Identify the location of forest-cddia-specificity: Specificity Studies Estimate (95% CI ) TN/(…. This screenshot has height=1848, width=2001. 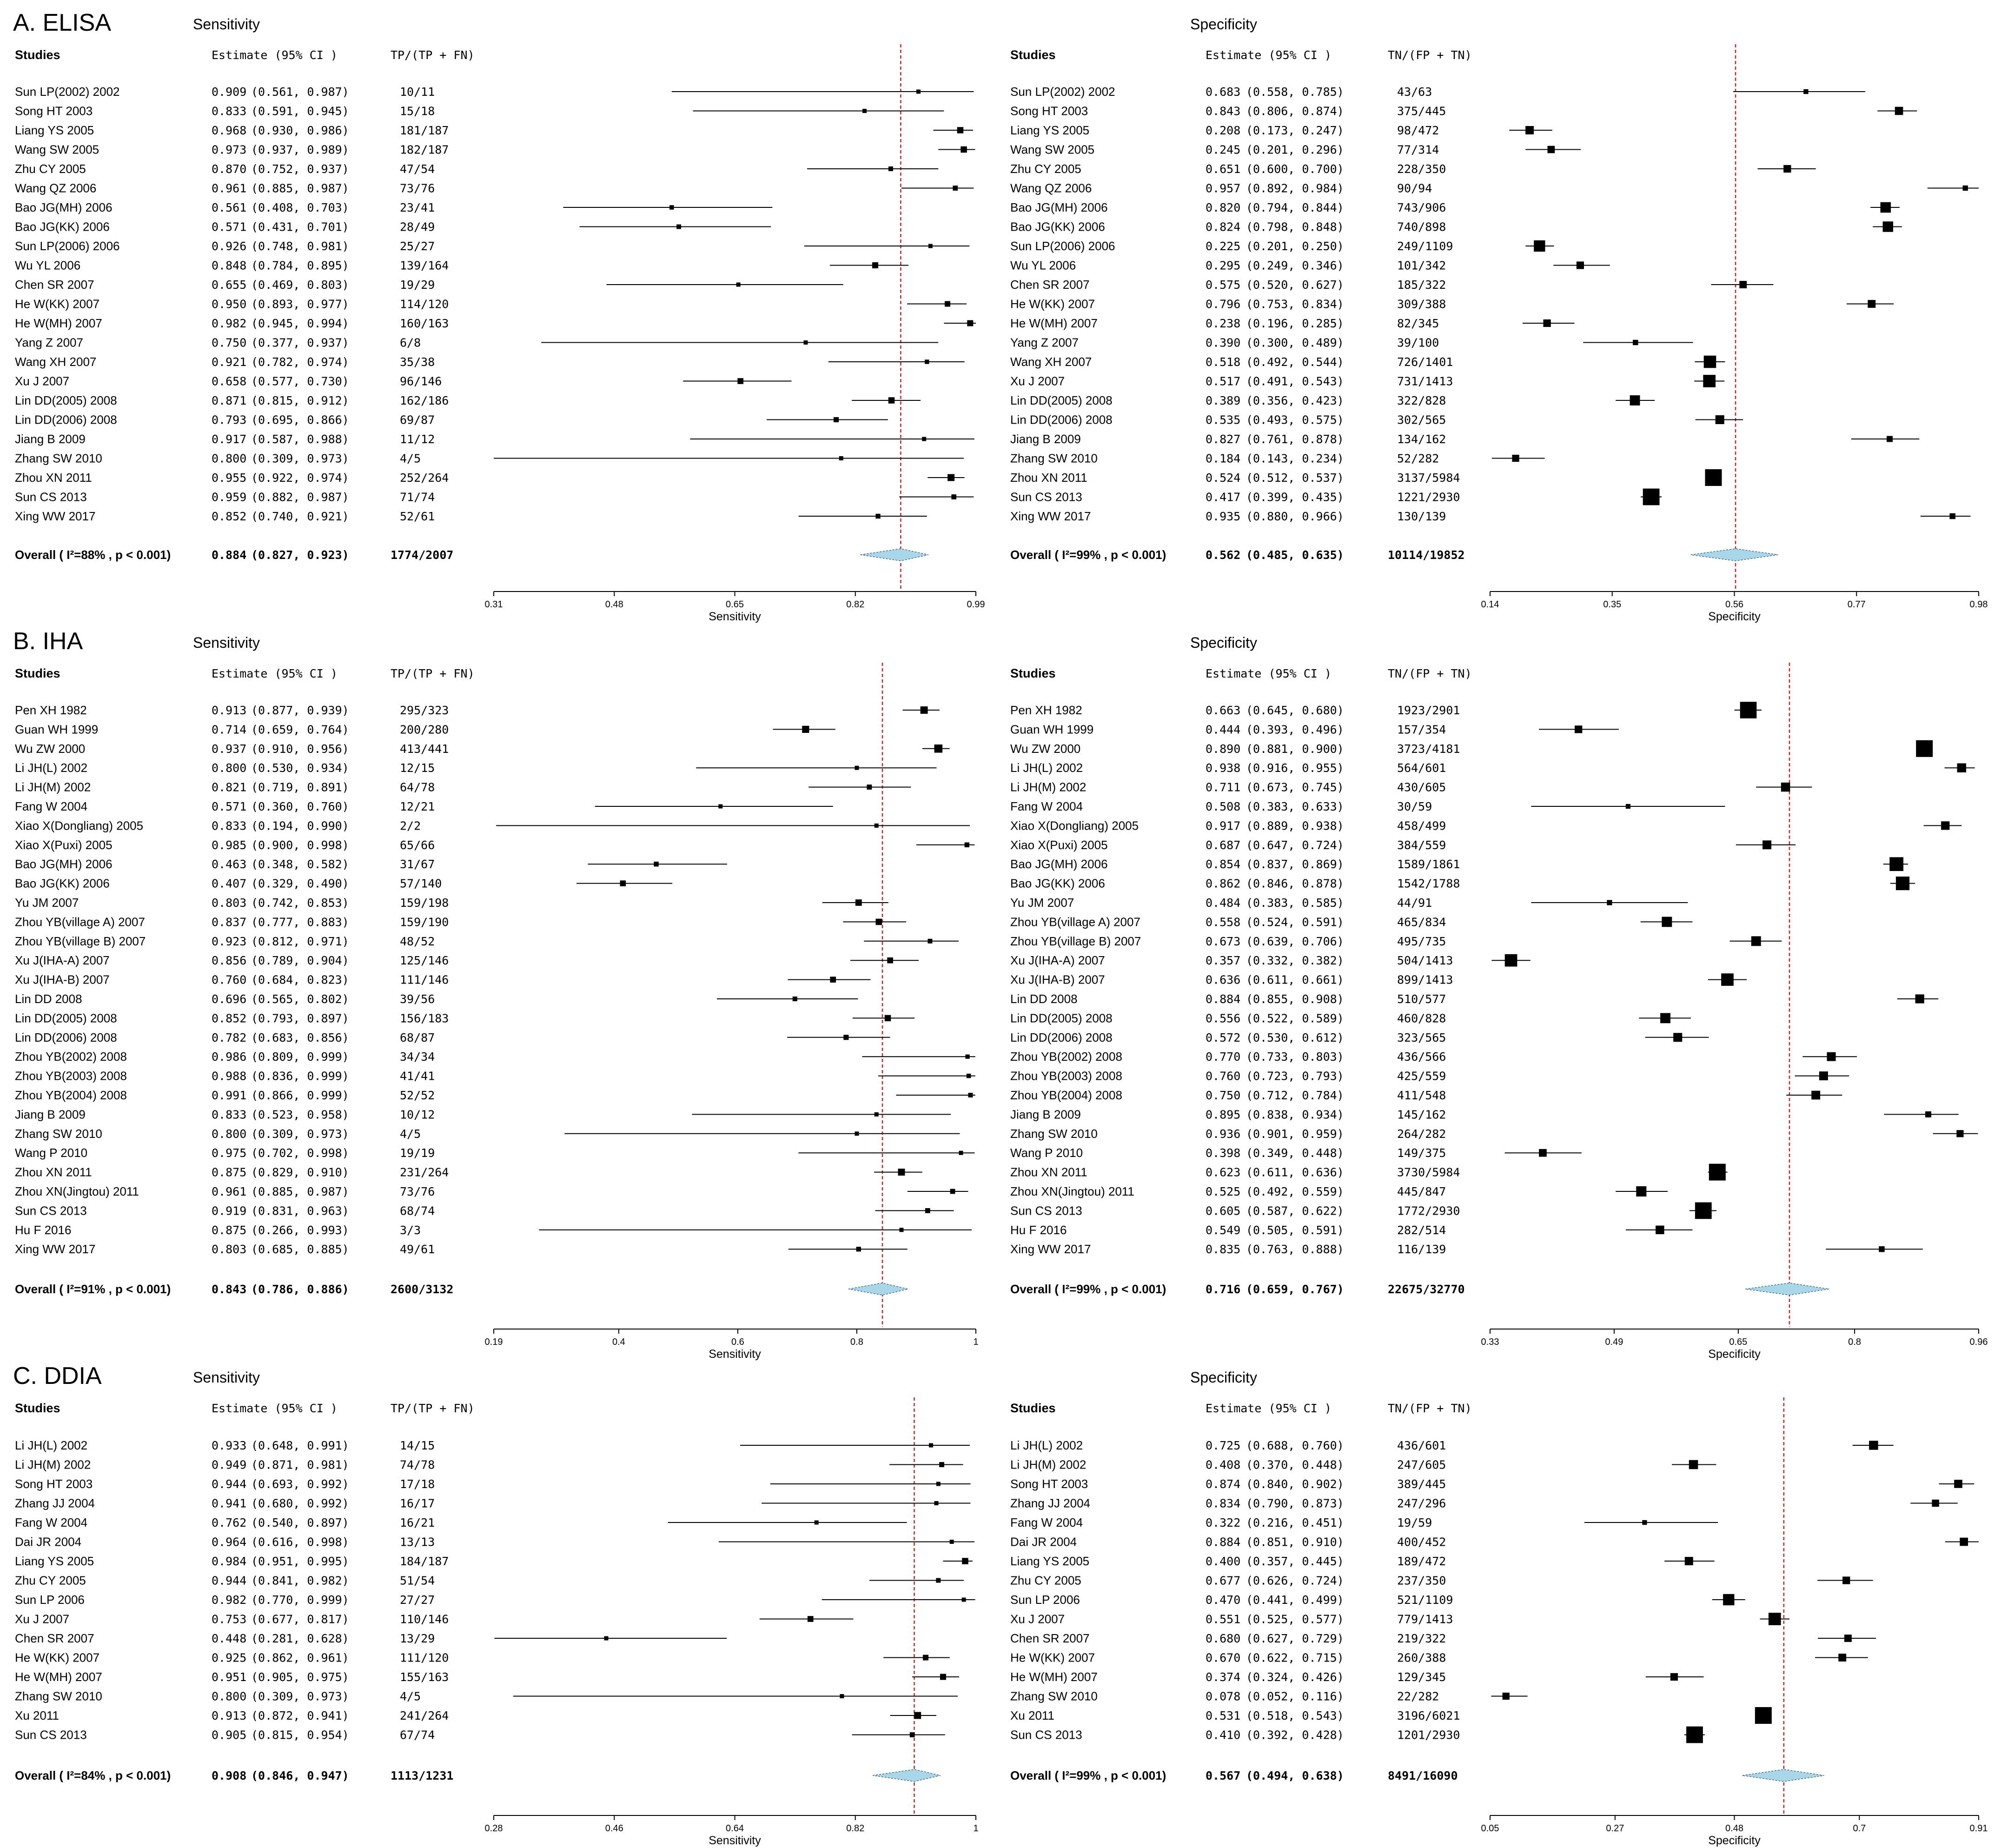
(1499, 1608).